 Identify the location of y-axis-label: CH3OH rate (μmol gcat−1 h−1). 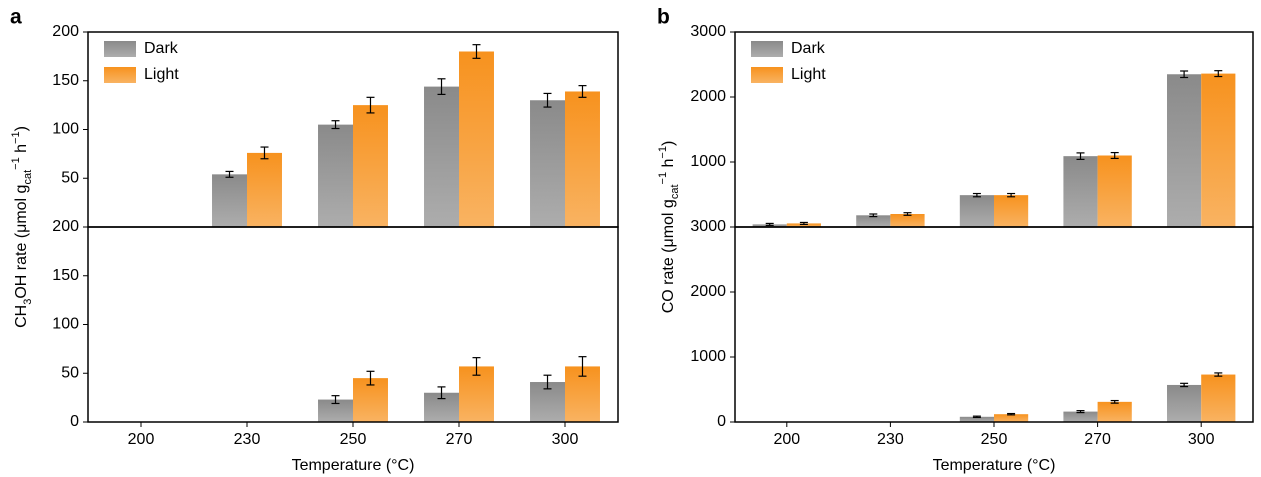
(22, 227).